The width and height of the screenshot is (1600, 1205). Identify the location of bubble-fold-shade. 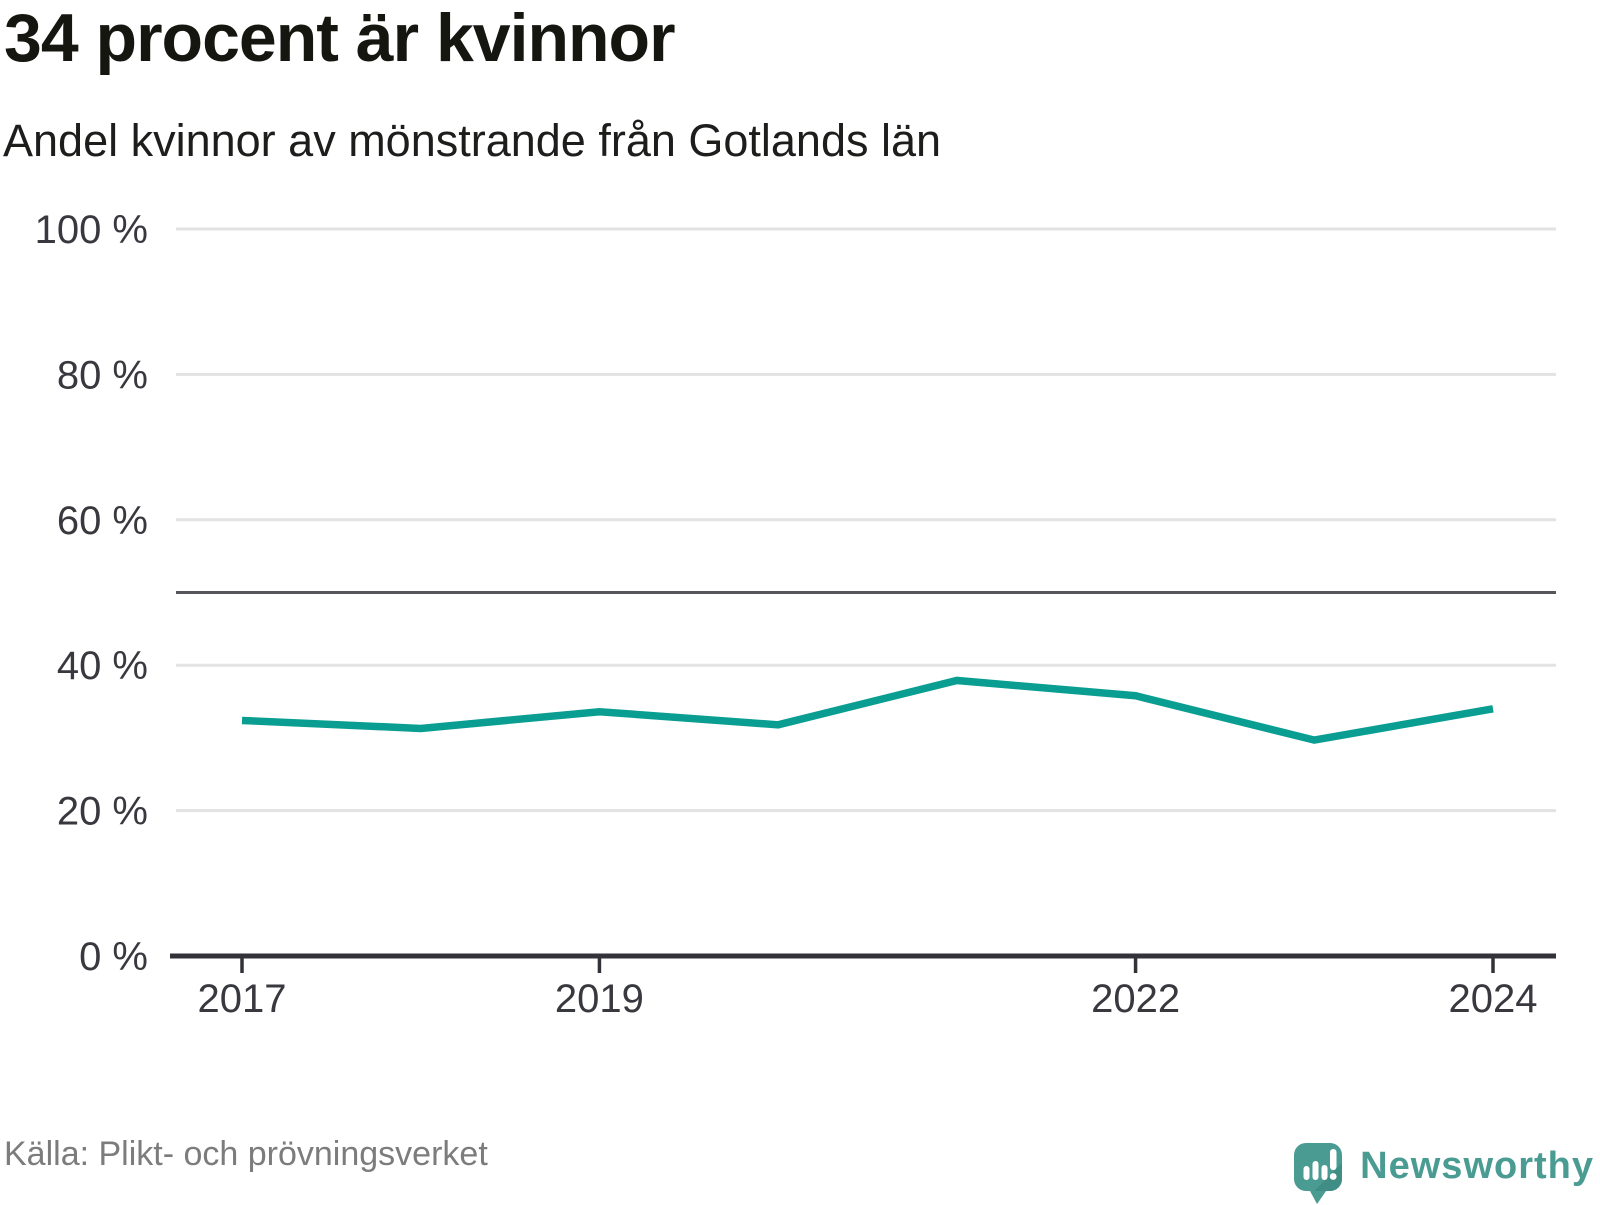
(1328, 1177).